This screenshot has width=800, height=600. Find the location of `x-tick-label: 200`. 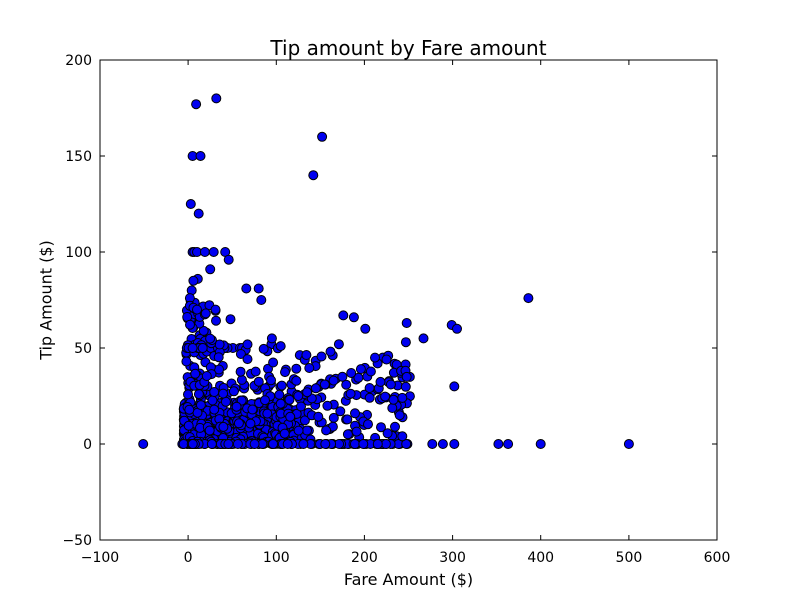

x-tick-label: 200 is located at coordinates (364, 558).